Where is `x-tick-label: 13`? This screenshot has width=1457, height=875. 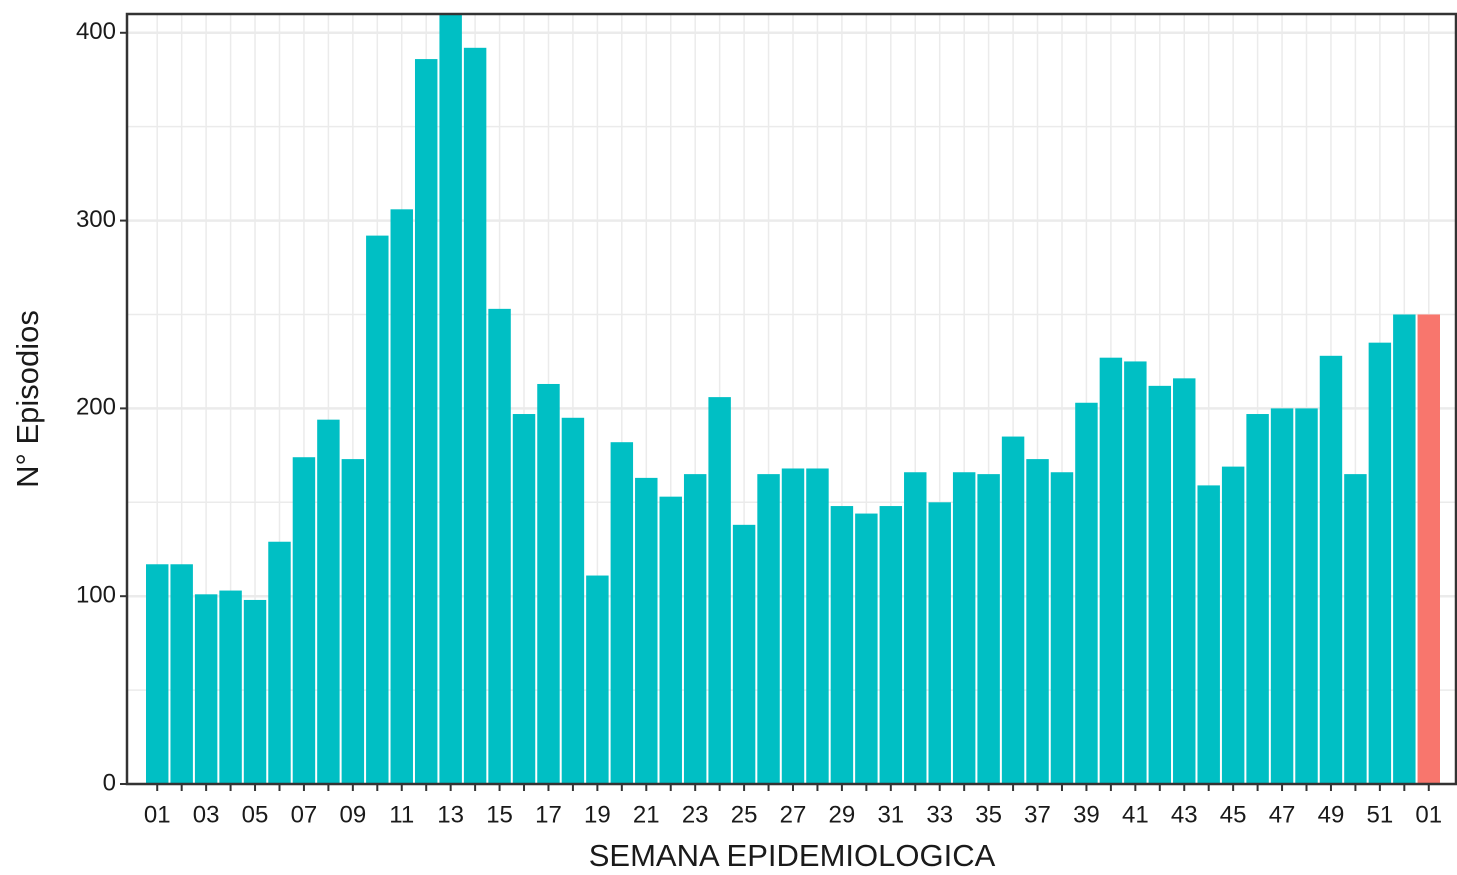 x-tick-label: 13 is located at coordinates (450, 814).